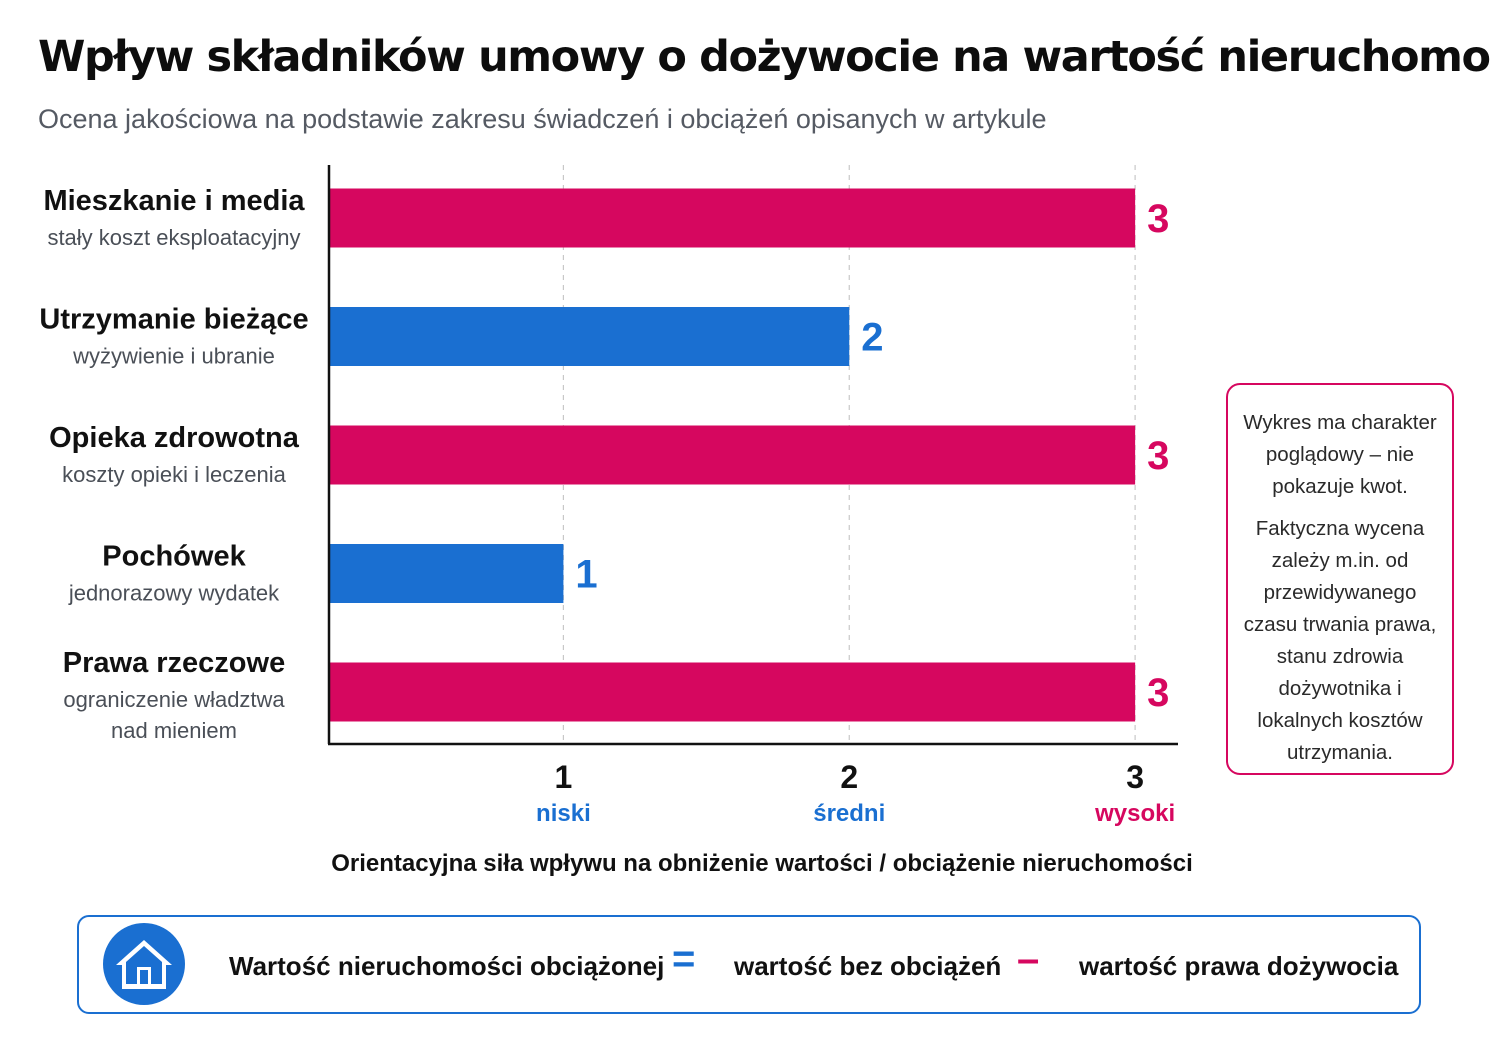 The width and height of the screenshot is (1491, 1055). Describe the element at coordinates (174, 474) in the screenshot. I see `category-description-3: koszty opieki i leczenia` at that location.